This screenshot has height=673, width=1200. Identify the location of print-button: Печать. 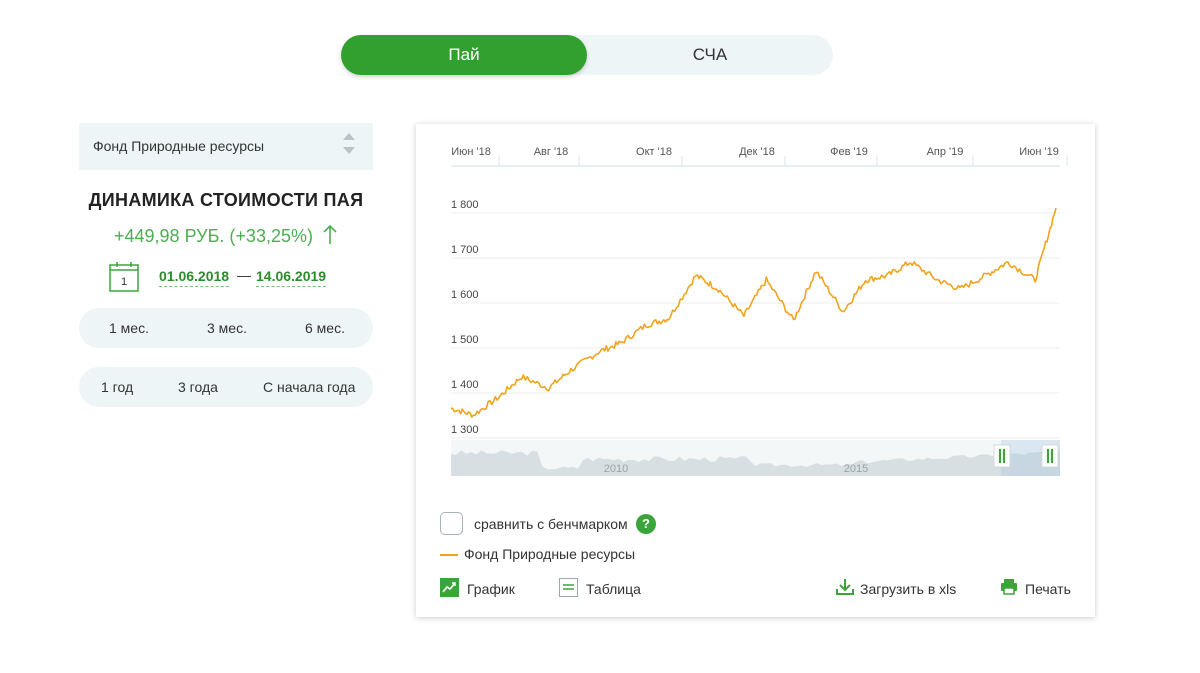
(1035, 589).